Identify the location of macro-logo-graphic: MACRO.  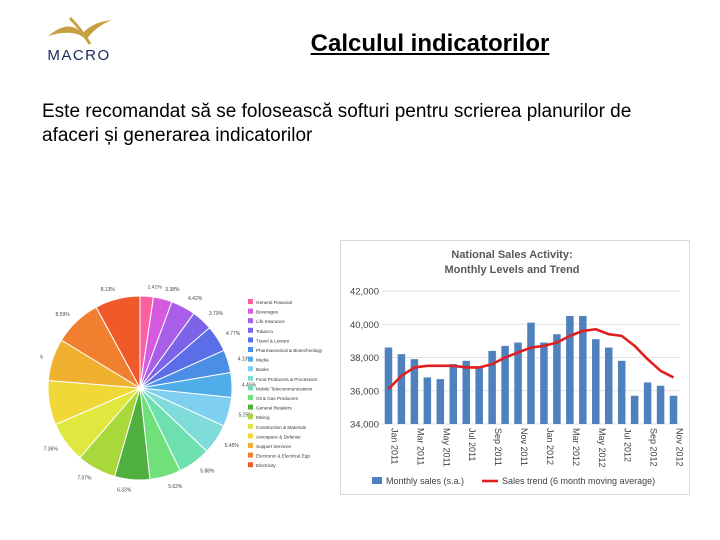
(79, 40).